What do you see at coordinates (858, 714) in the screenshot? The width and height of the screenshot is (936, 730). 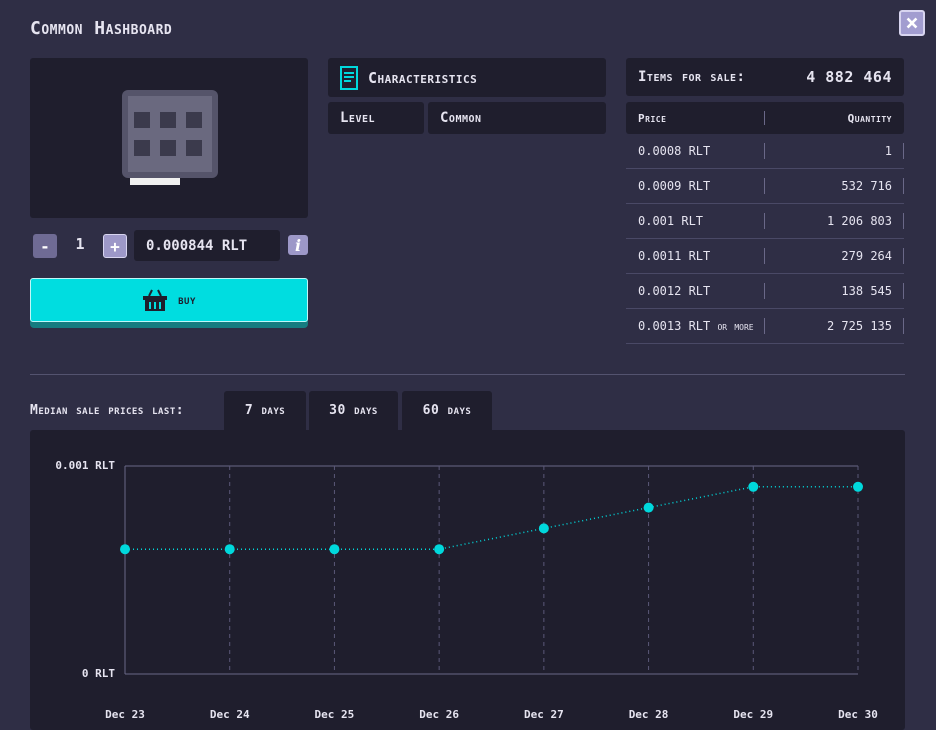 I see `x-tick-label: Dec 30` at bounding box center [858, 714].